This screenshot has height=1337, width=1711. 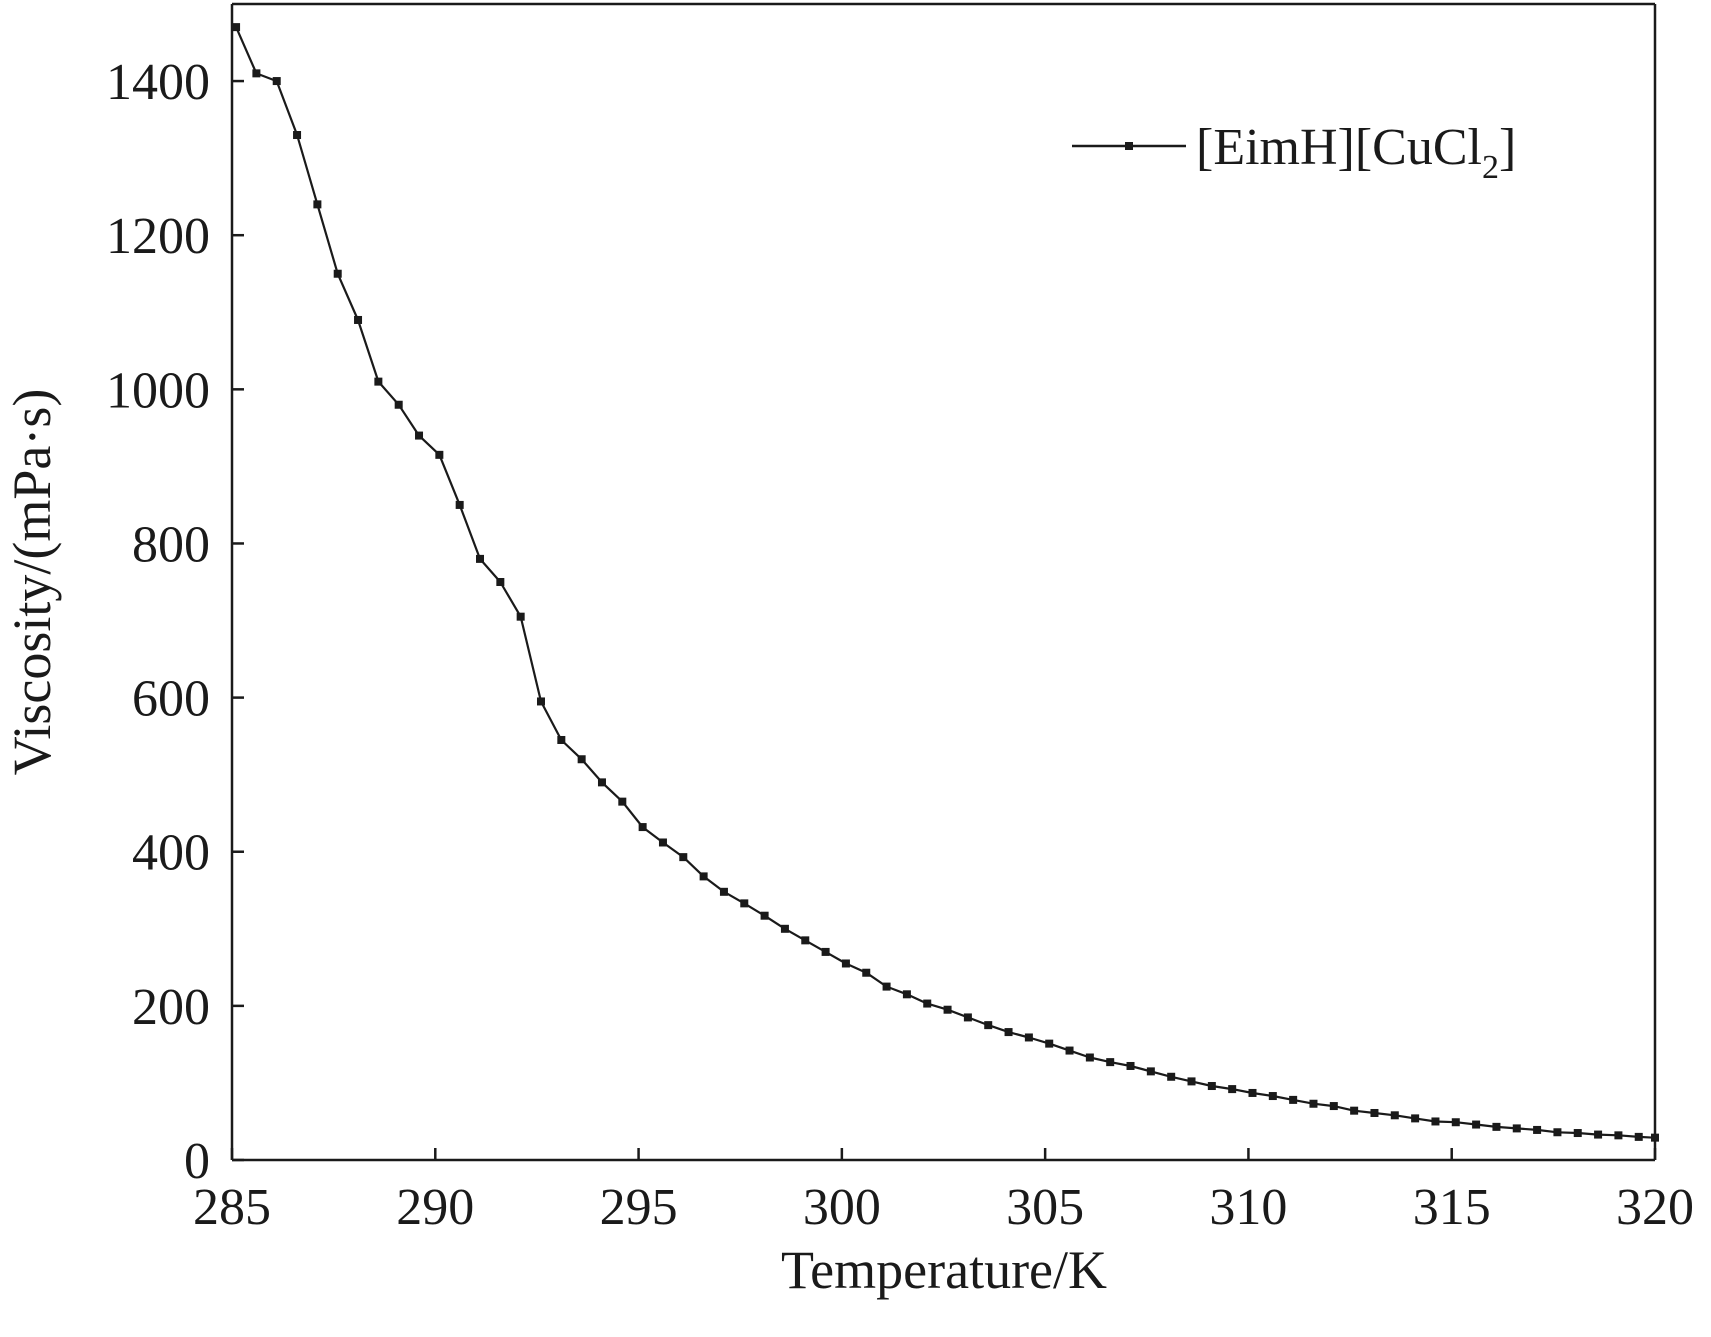 What do you see at coordinates (175, 622) in the screenshot?
I see `y-axis-ticks: 0 200 400 600 800 1000 1200 1400` at bounding box center [175, 622].